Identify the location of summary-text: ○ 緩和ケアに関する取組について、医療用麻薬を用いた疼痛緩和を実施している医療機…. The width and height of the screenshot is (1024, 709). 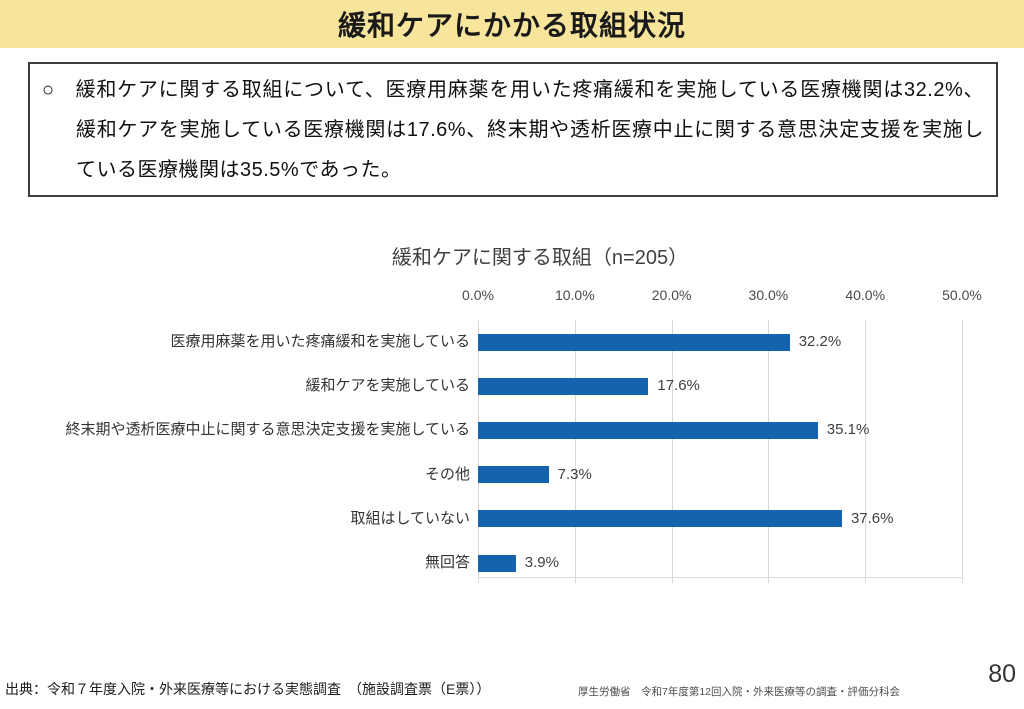
(513, 130).